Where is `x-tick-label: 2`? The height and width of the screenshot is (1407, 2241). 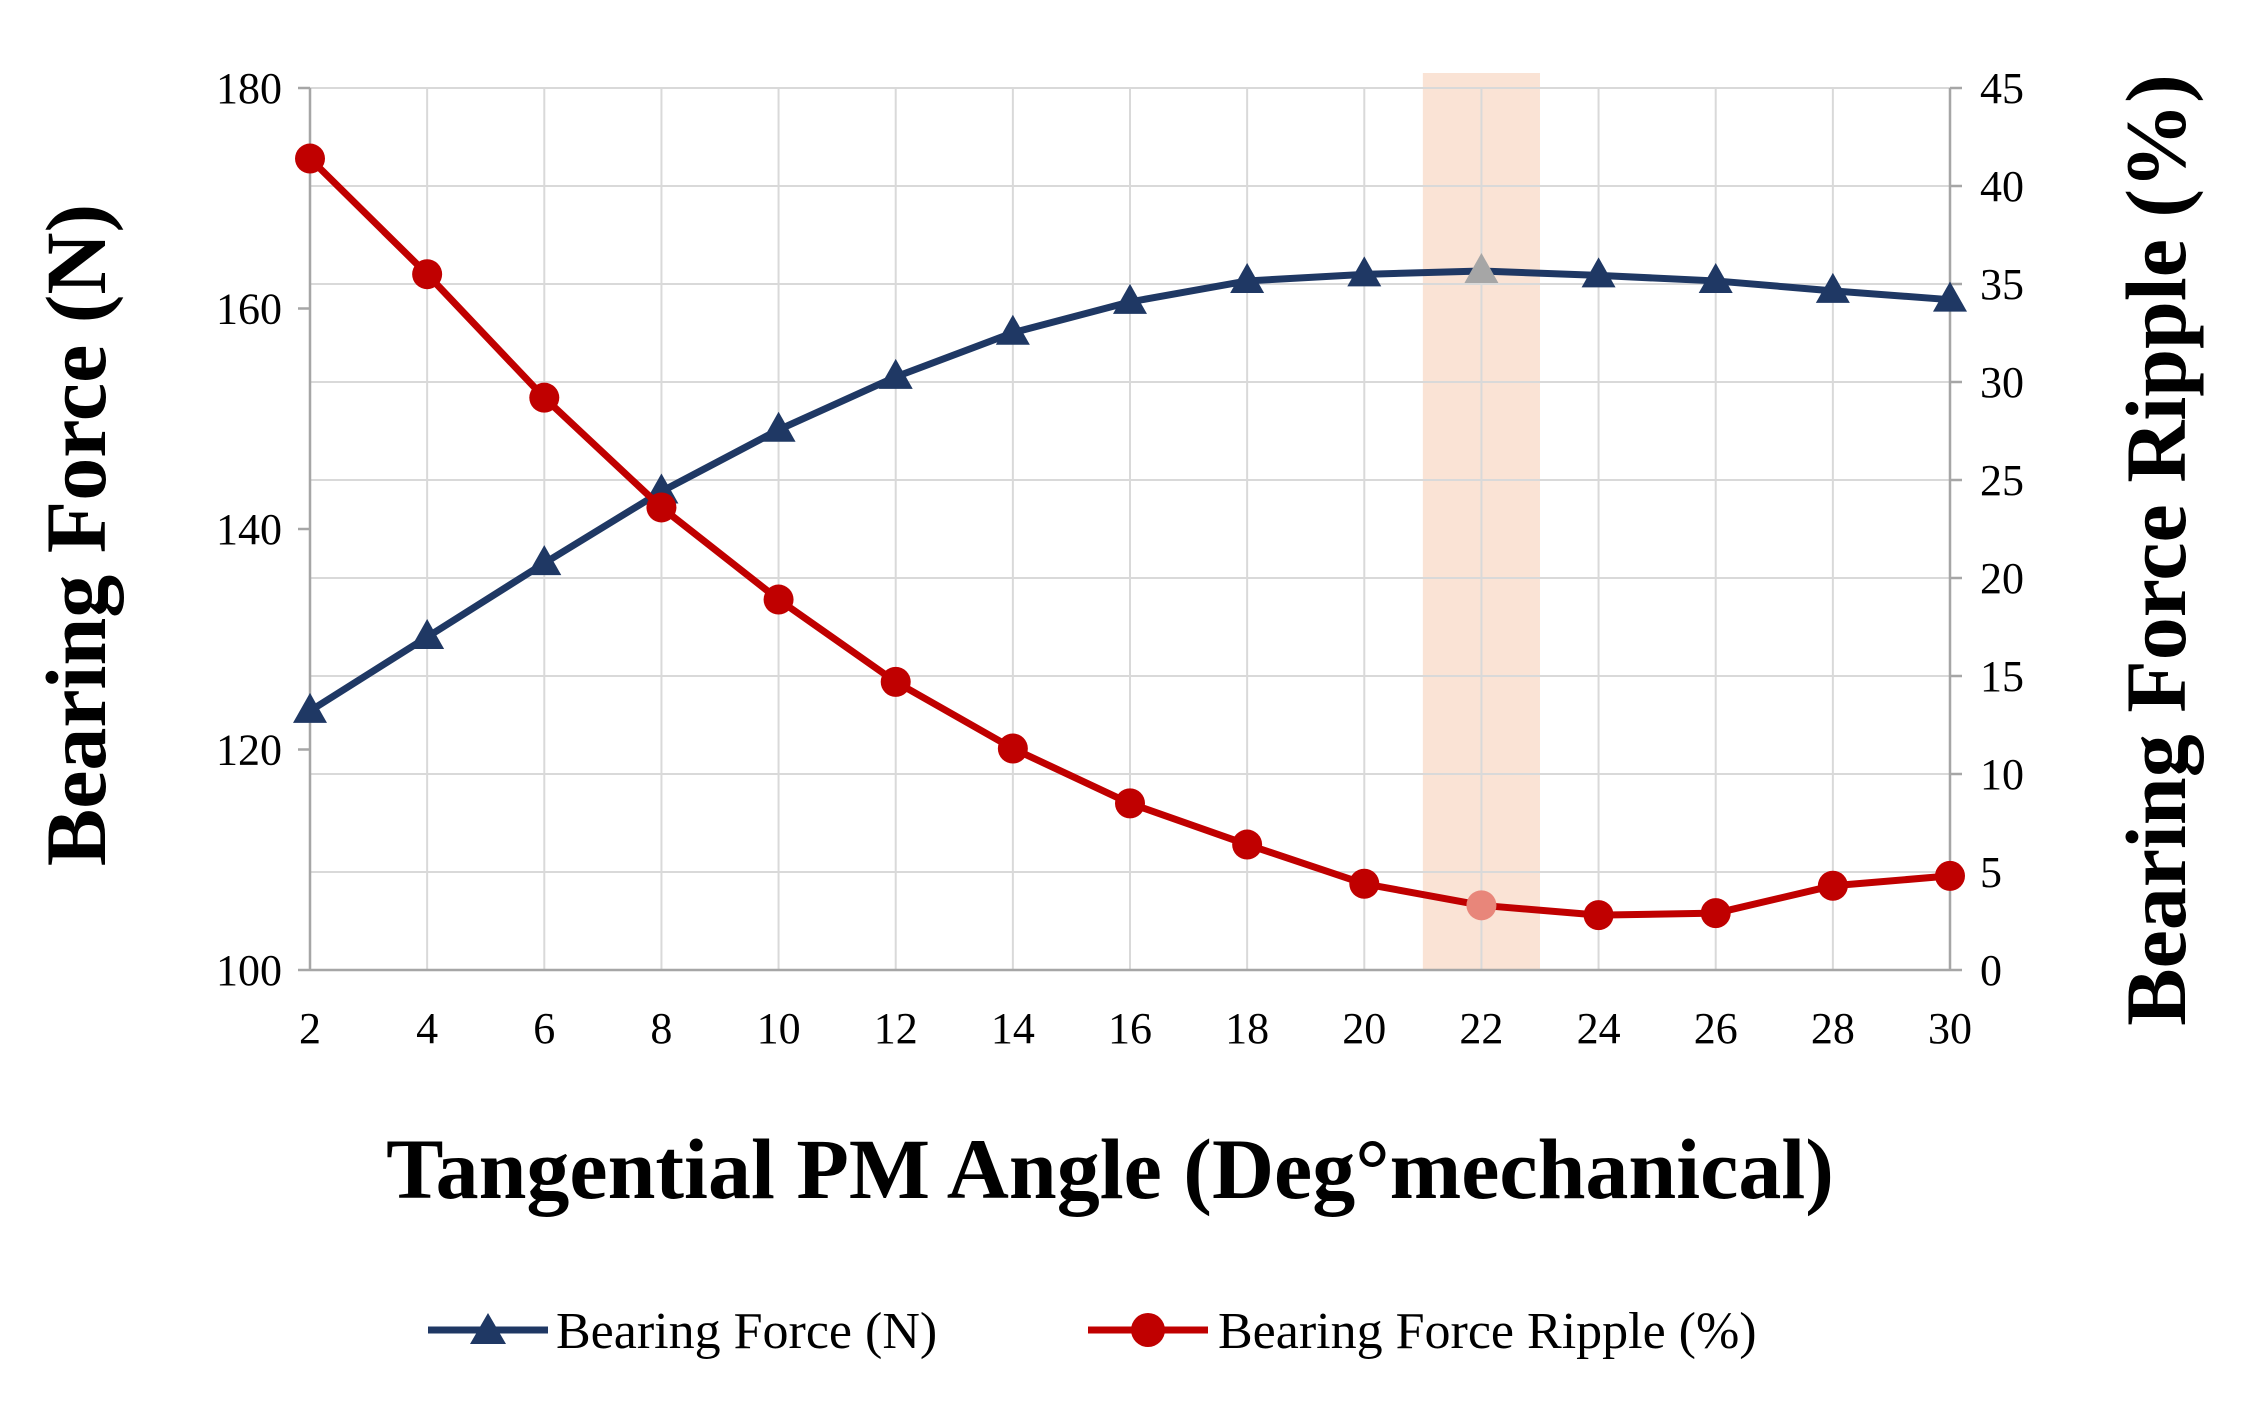
x-tick-label: 2 is located at coordinates (310, 1028).